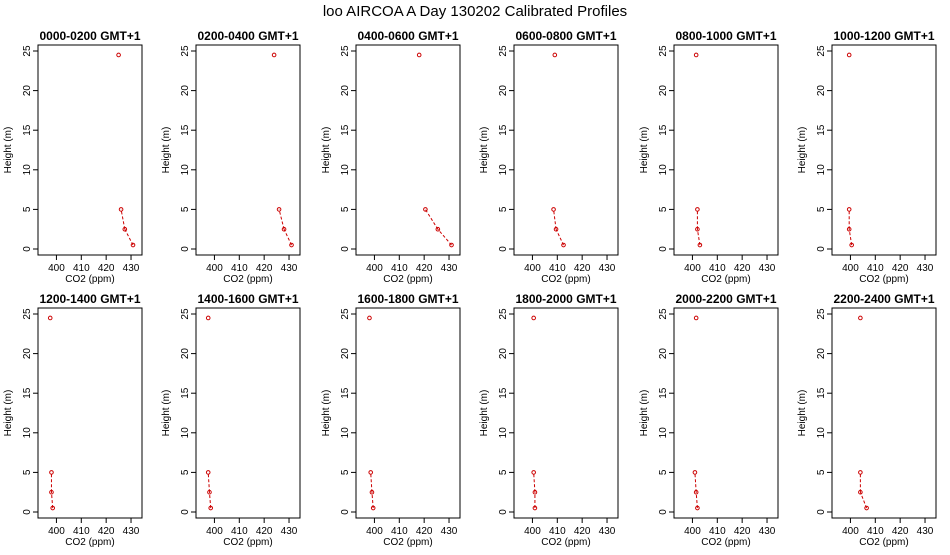  What do you see at coordinates (565, 36) in the screenshot?
I see `panel-title: 0600-0800 GMT+1` at bounding box center [565, 36].